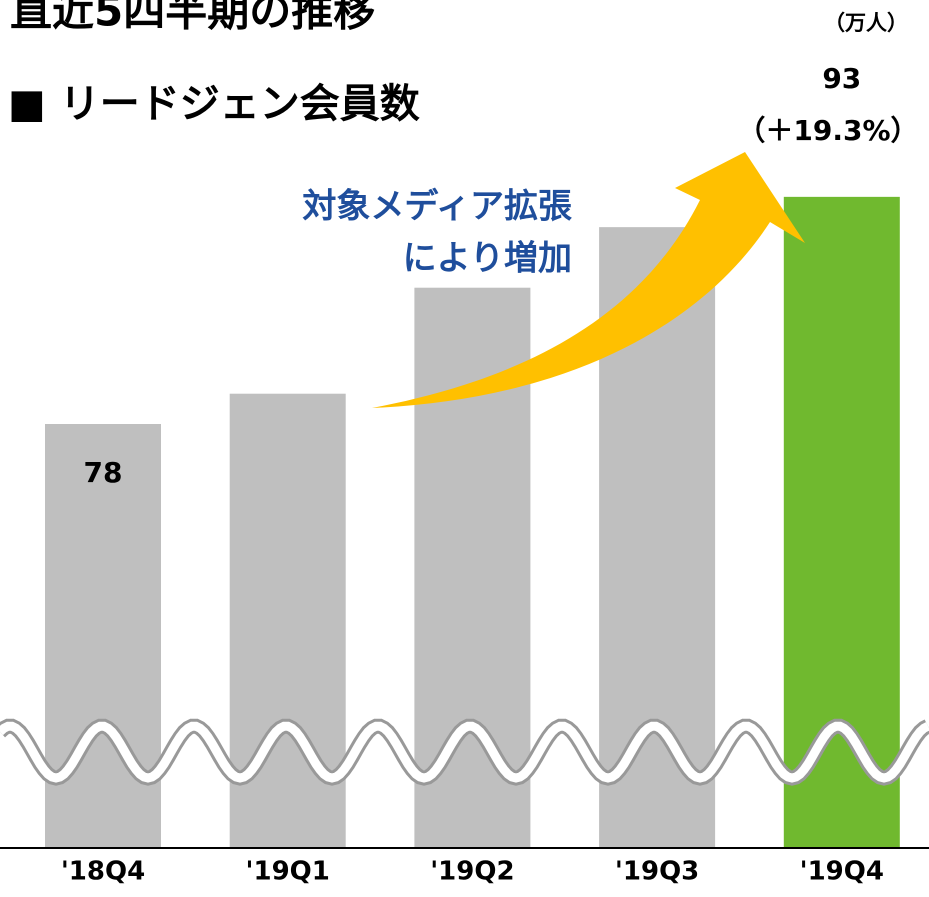 The width and height of the screenshot is (929, 897). Describe the element at coordinates (437, 207) in the screenshot. I see `annotation: 対象メディア拡張` at that location.